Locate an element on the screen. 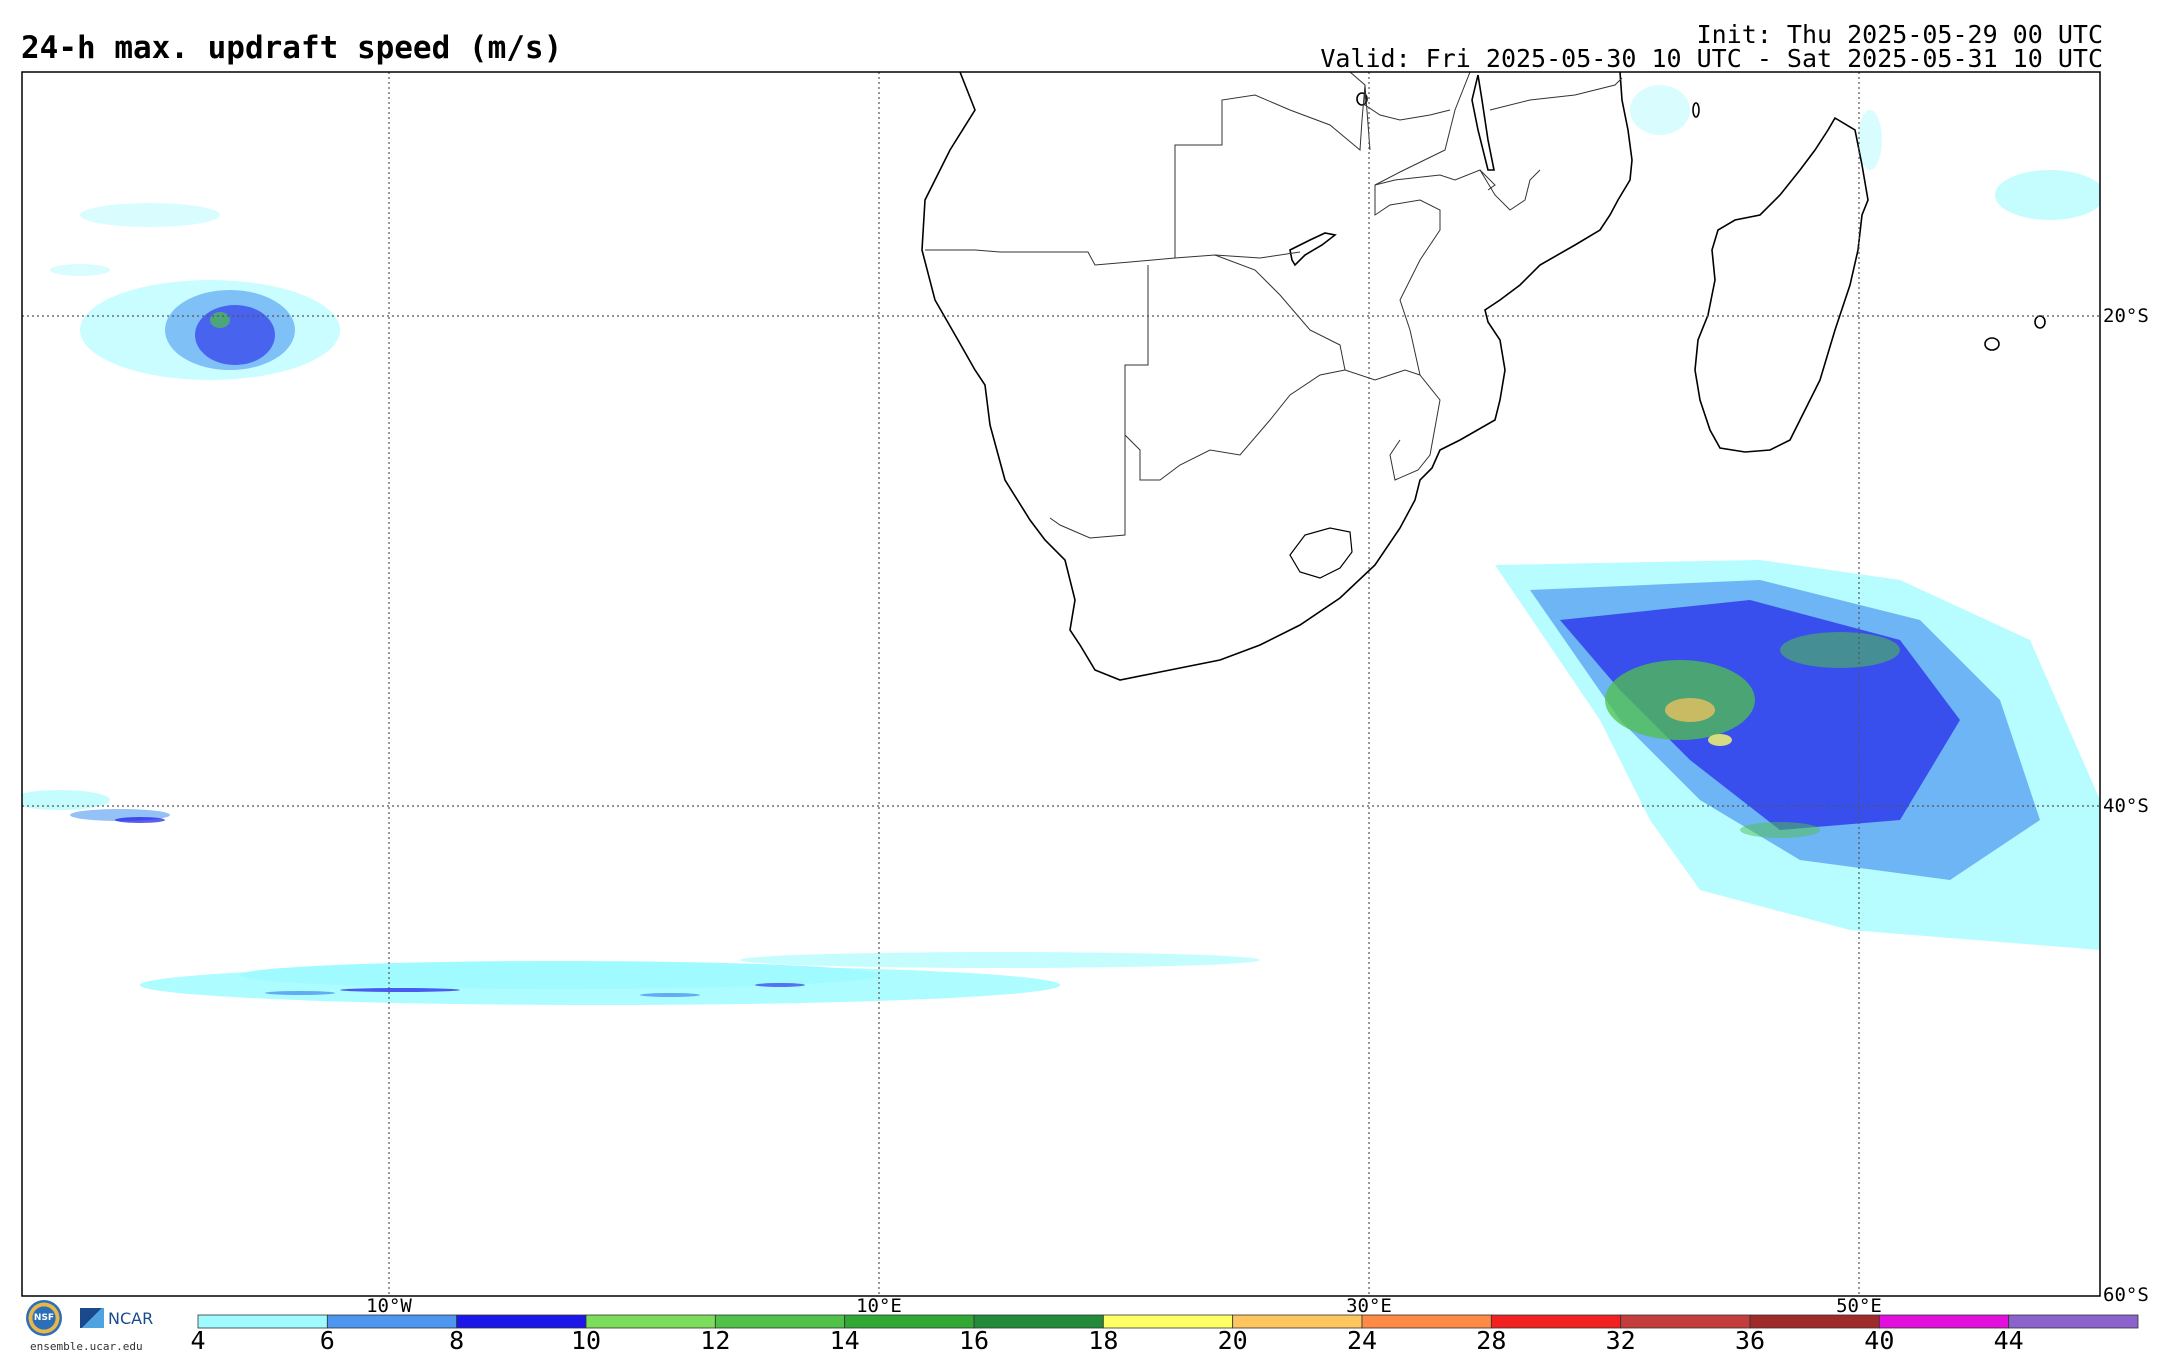 Image resolution: width=2160 pixels, height=1355 pixels. init-time: Init: Thu 2025-05-29 00 UTC is located at coordinates (1899, 34).